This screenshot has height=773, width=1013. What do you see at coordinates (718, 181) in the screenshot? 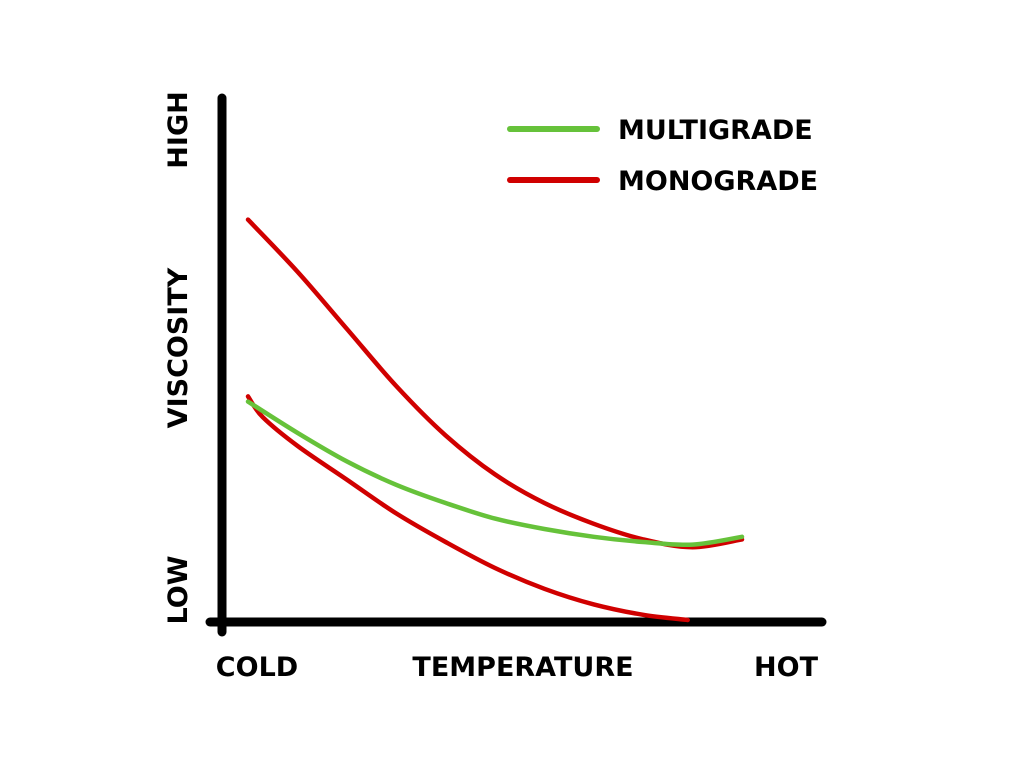
I see `legend-label-monograde: MONOGRADE` at bounding box center [718, 181].